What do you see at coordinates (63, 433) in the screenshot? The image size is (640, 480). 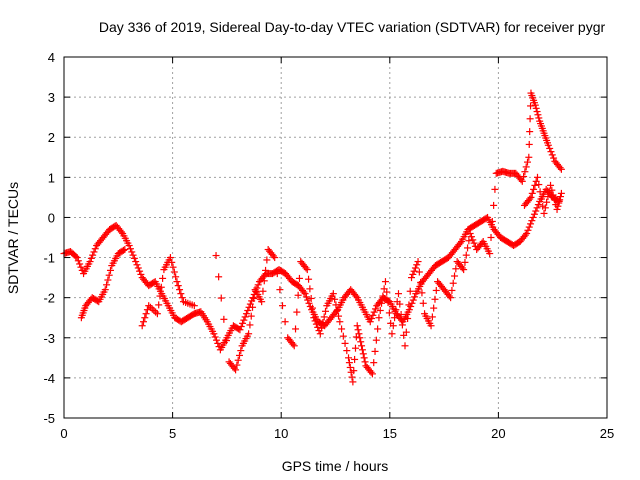 I see `x-tick-label: 0` at bounding box center [63, 433].